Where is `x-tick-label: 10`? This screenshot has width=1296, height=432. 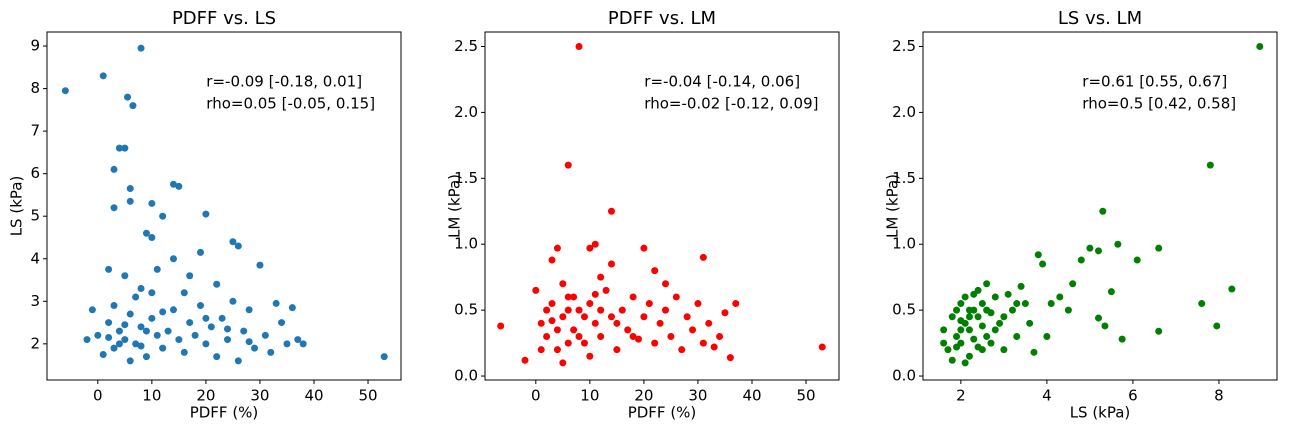 x-tick-label: 10 is located at coordinates (589, 396).